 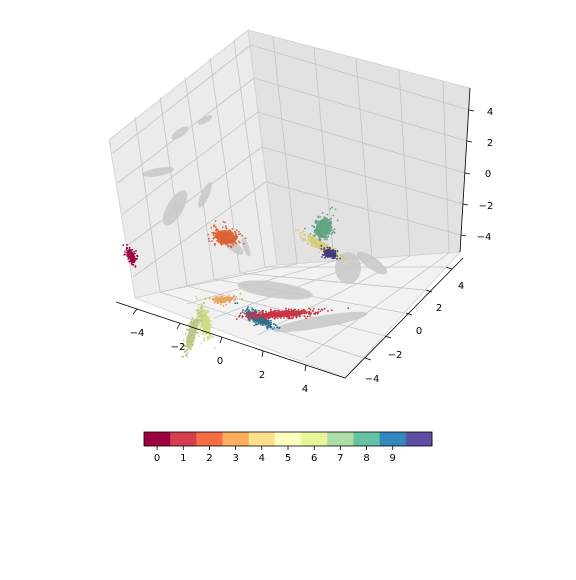 What do you see at coordinates (288, 439) in the screenshot?
I see `colorbar-cells` at bounding box center [288, 439].